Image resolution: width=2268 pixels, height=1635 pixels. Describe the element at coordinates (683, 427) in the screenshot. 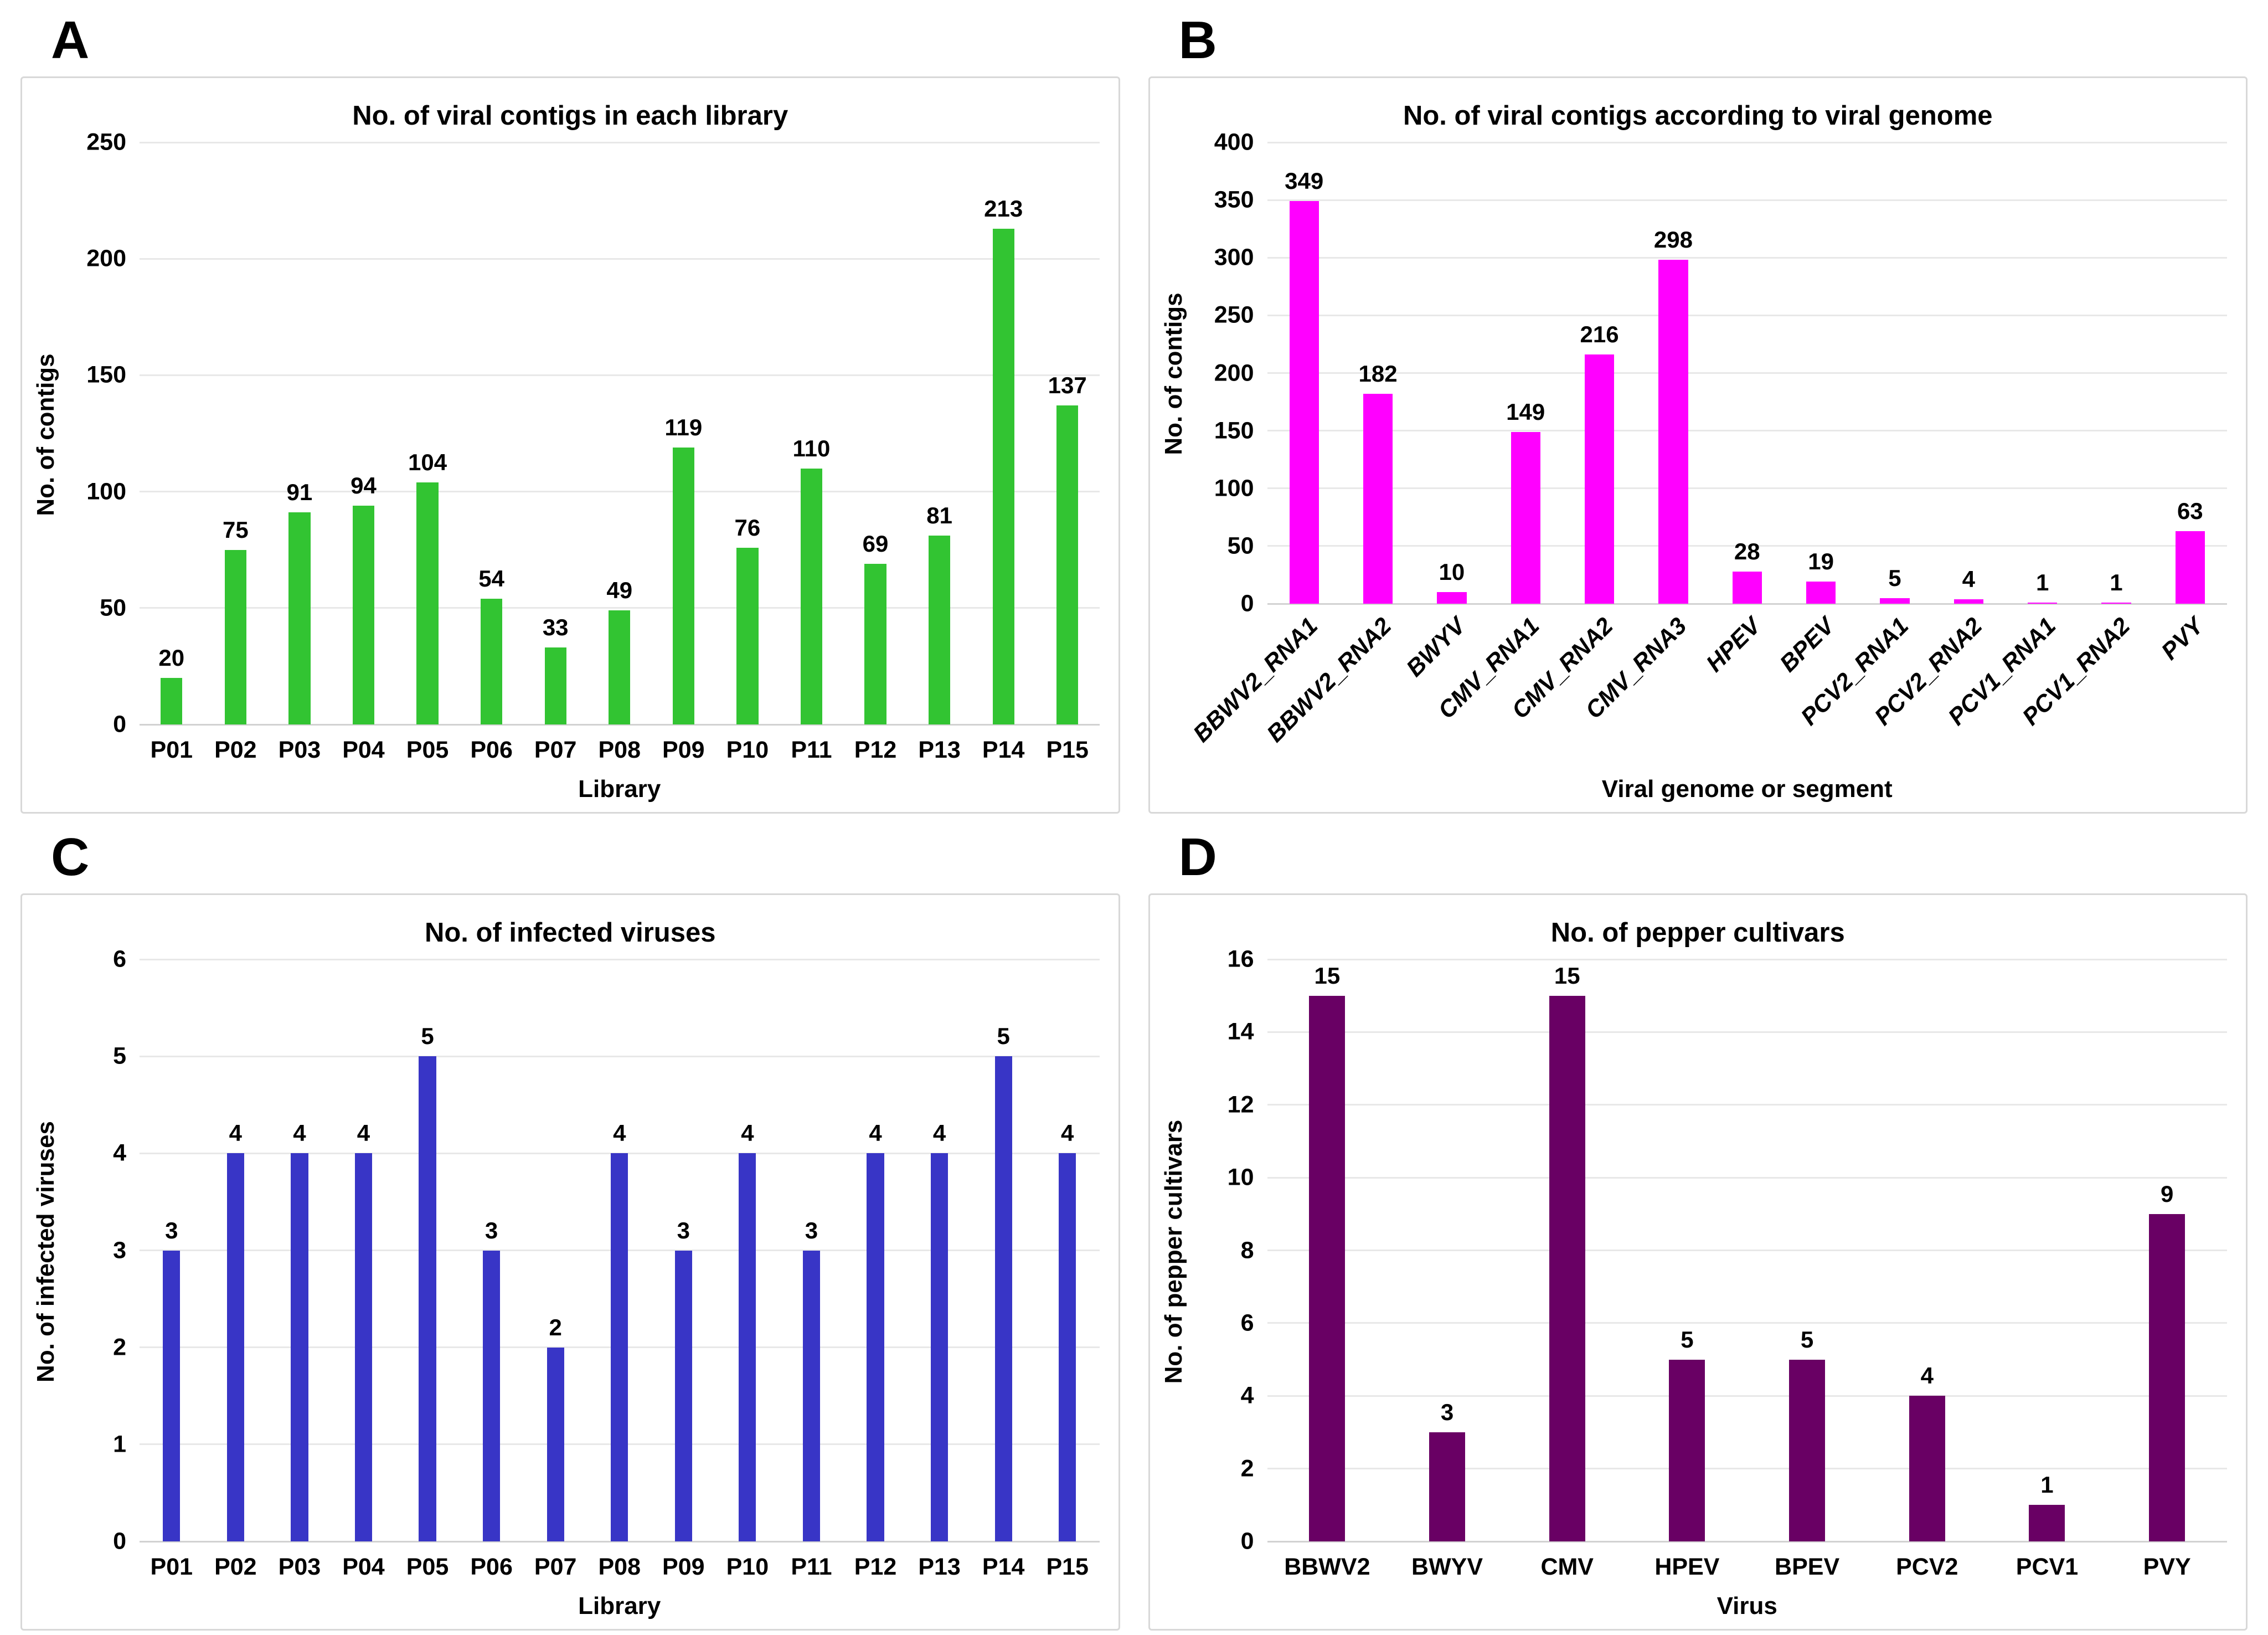

I see `value-label-P09: 119` at that location.